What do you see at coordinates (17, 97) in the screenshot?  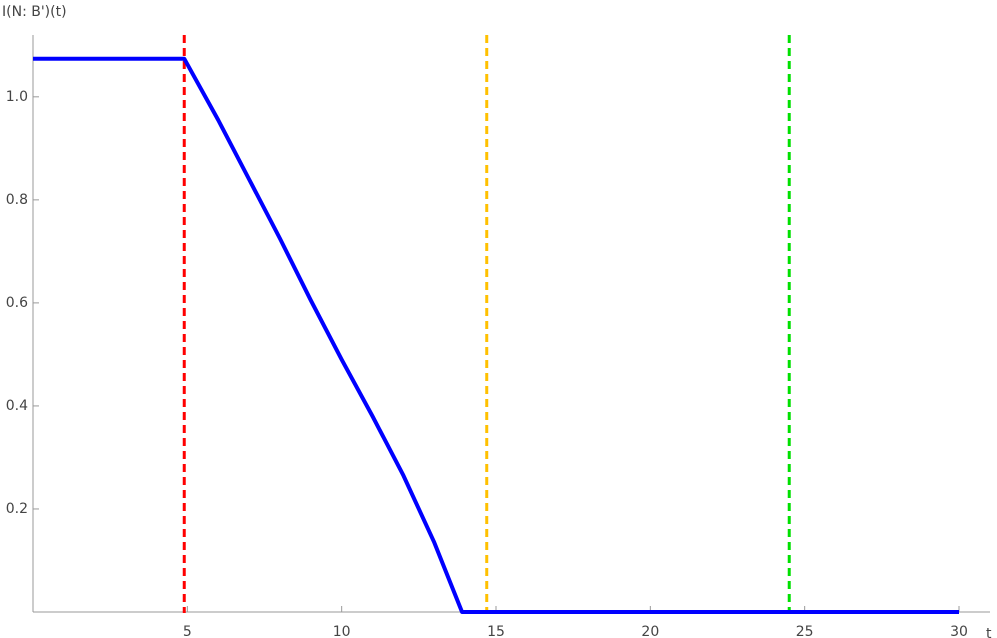 I see `y-tick-label: 1.0` at bounding box center [17, 97].